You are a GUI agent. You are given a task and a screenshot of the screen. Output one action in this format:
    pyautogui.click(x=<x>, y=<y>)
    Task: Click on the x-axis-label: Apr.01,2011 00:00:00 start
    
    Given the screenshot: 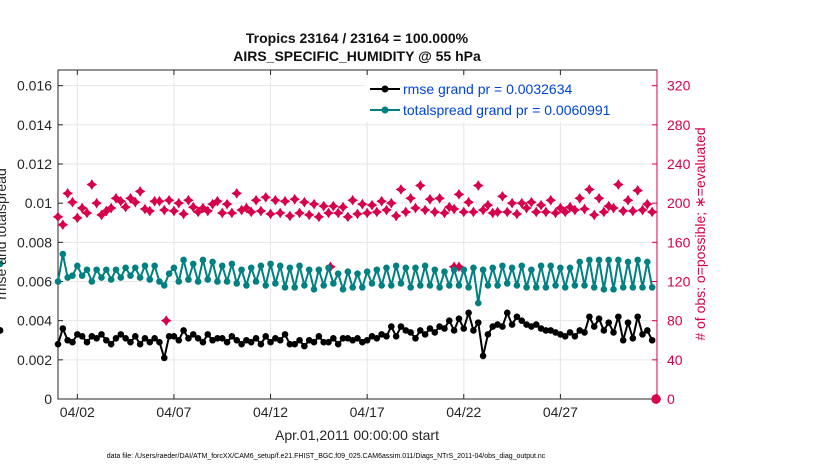 What is the action you would take?
    pyautogui.click(x=357, y=435)
    